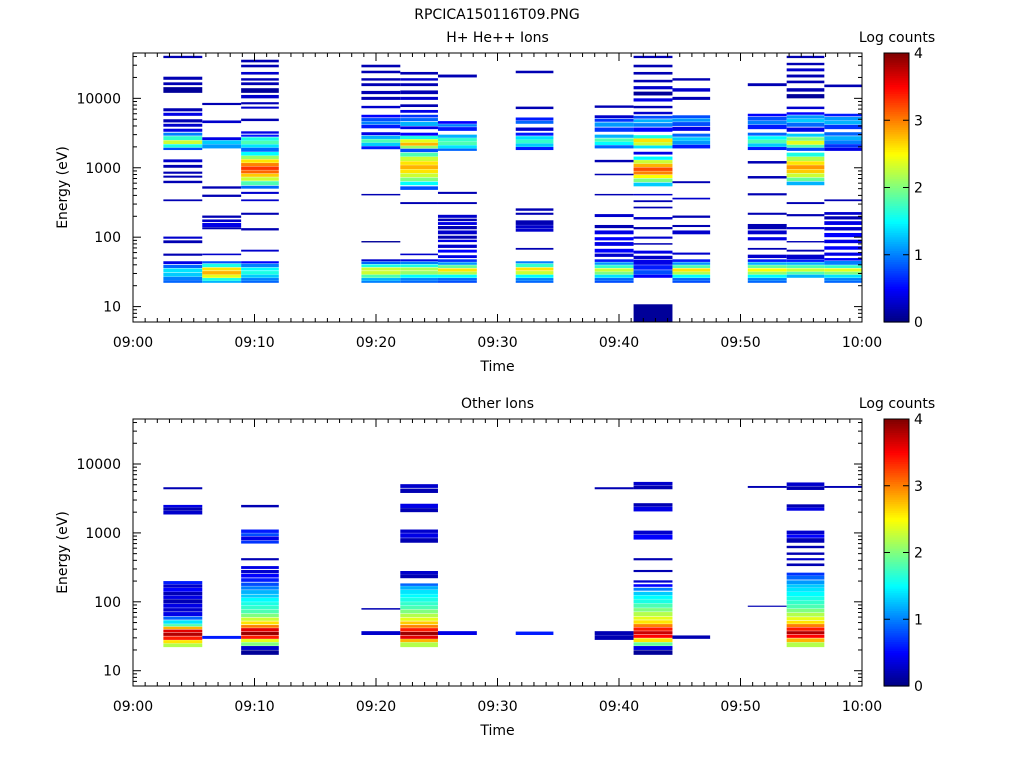 This screenshot has width=1024, height=768. Describe the element at coordinates (897, 38) in the screenshot. I see `colorbar-label: Log counts` at that location.